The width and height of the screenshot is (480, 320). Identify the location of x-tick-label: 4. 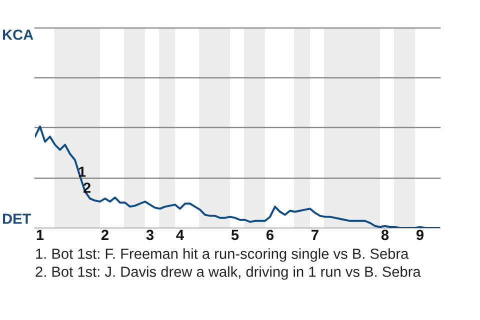
(180, 235).